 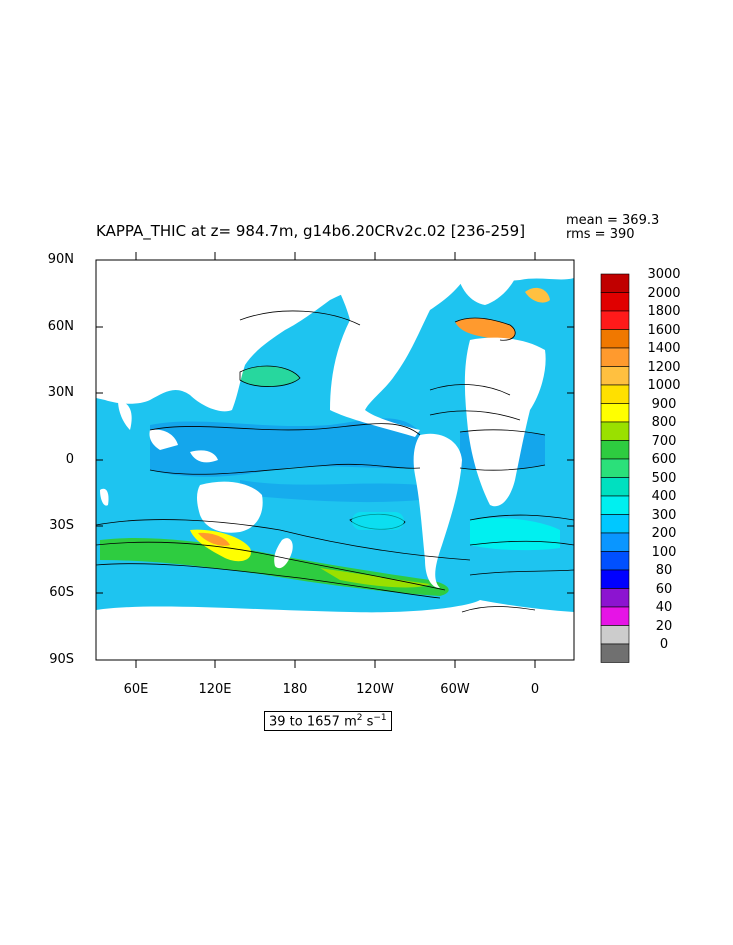 I want to click on colorbar-label: 1800, so click(x=664, y=311).